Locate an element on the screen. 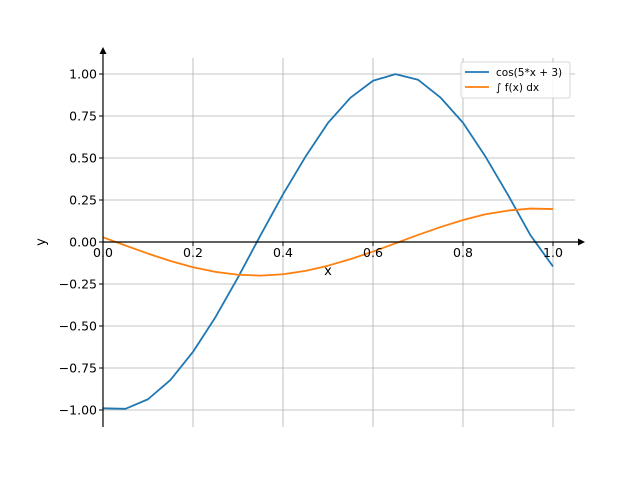 This screenshot has height=480, width=640. legend: cos(5*x + 3) ∫ f(x) dx is located at coordinates (515, 80).